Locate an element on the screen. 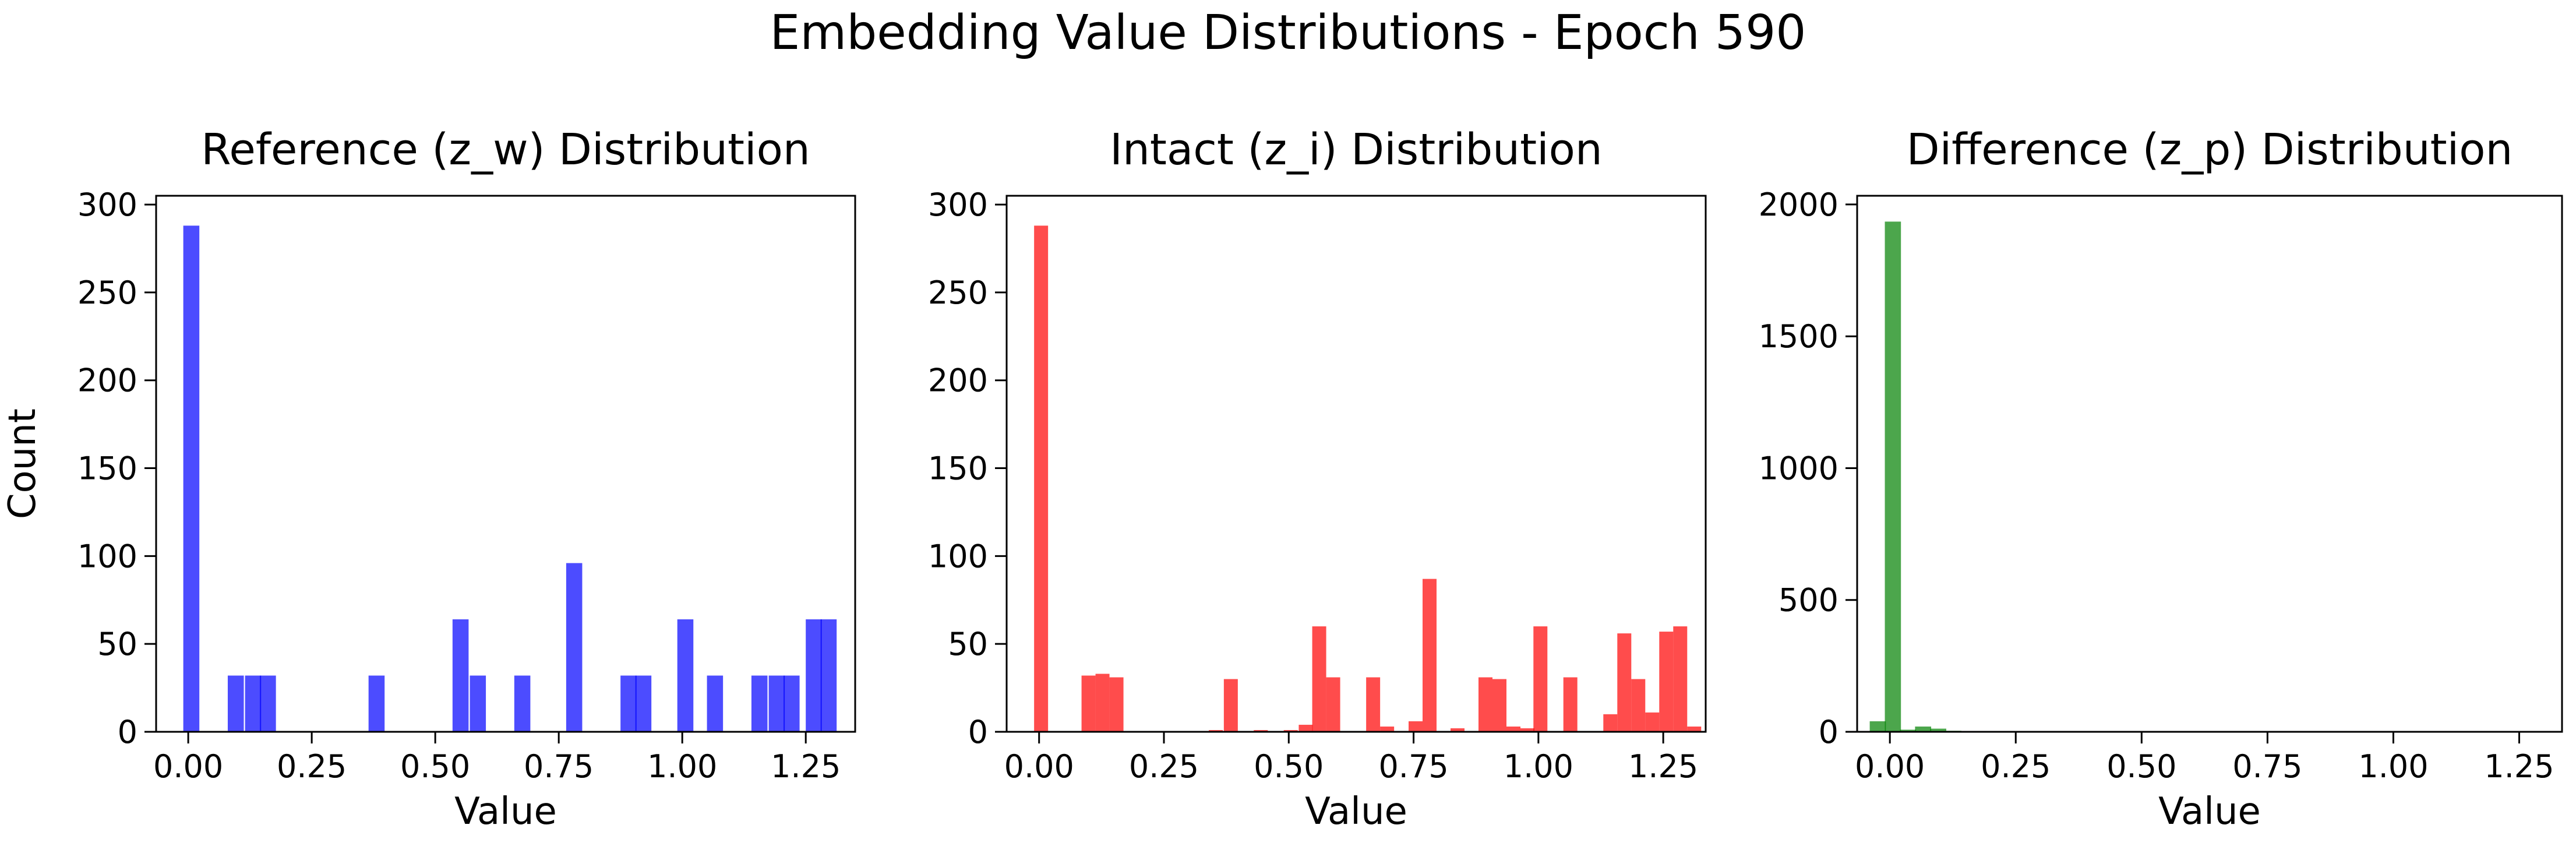 The width and height of the screenshot is (2576, 853). y-tick-label: 1500 is located at coordinates (1799, 336).